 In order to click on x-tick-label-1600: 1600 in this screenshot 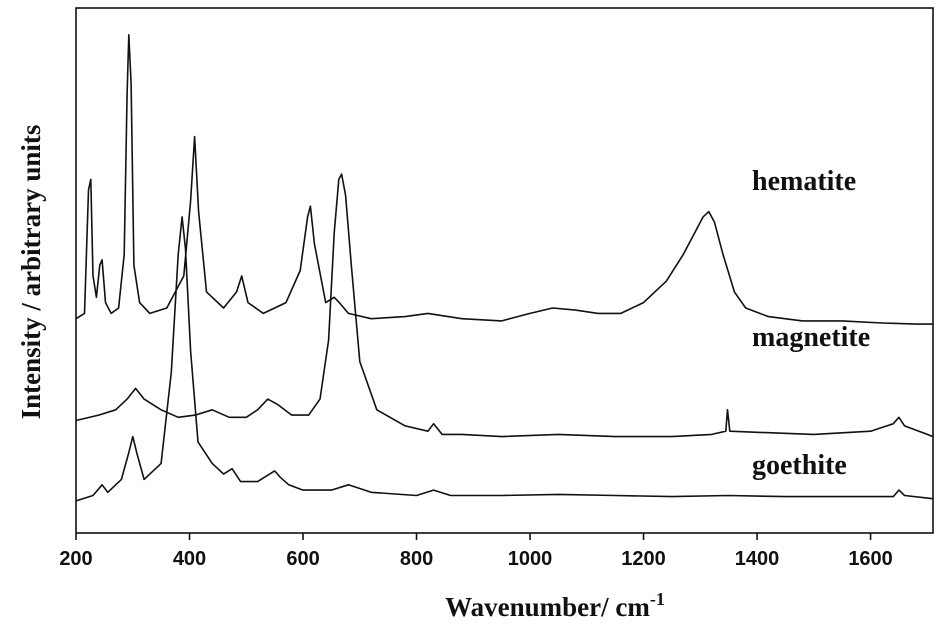, I will do `click(870, 559)`.